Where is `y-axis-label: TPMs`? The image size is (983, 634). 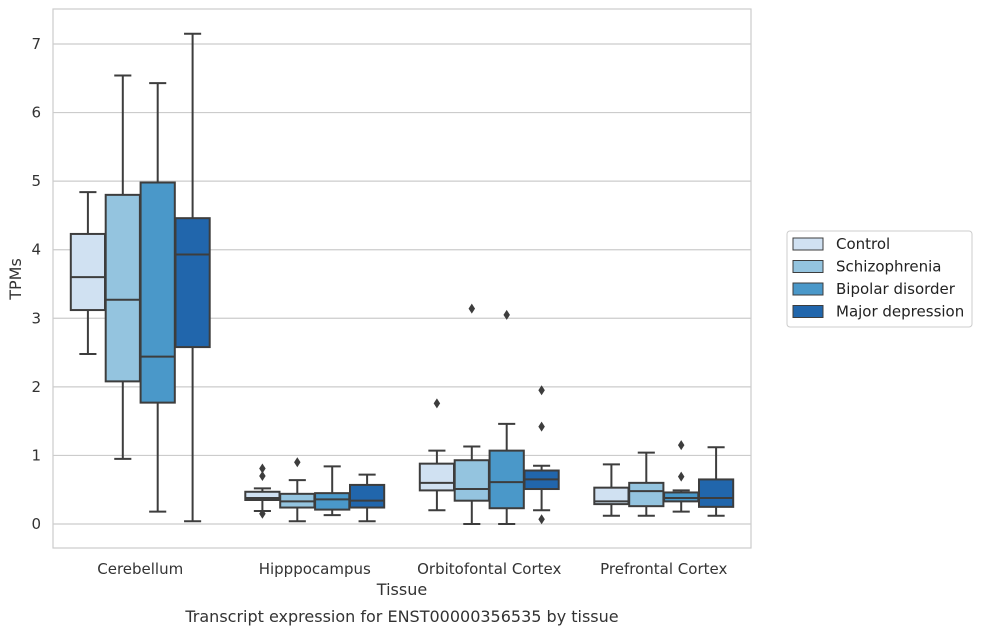
y-axis-label: TPMs is located at coordinates (15, 279).